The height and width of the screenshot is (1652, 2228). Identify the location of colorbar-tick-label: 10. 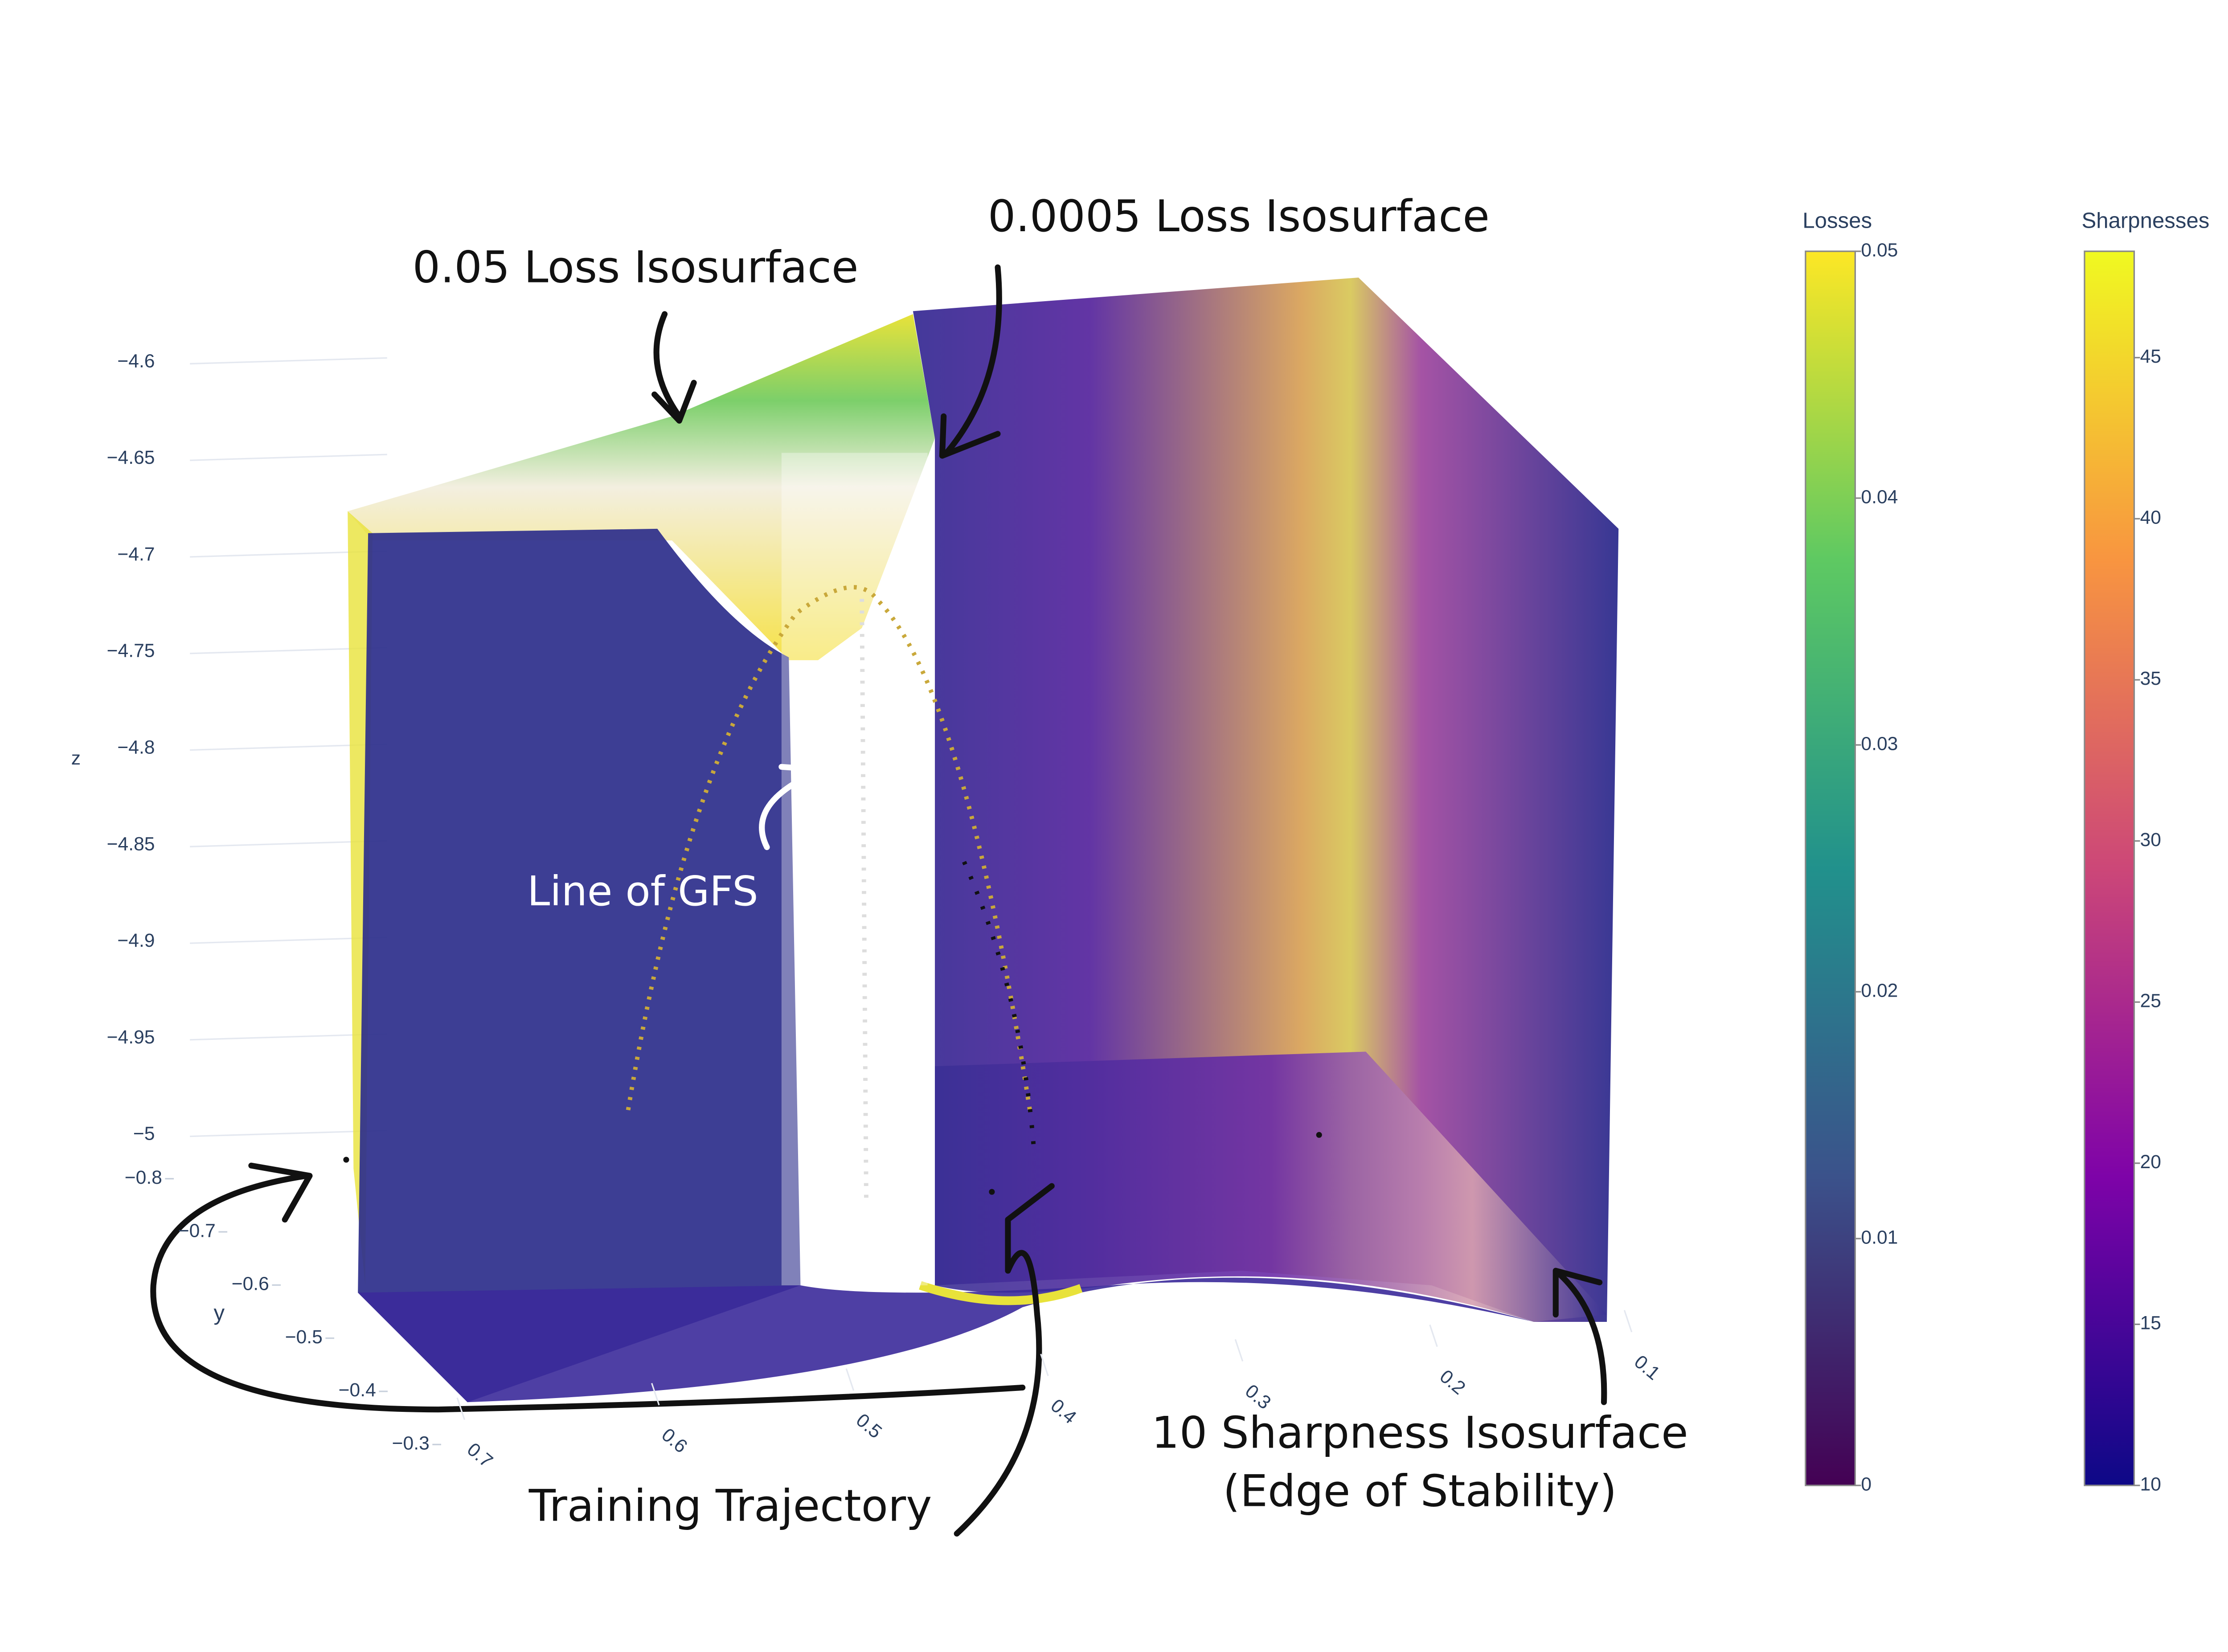
(2150, 1484).